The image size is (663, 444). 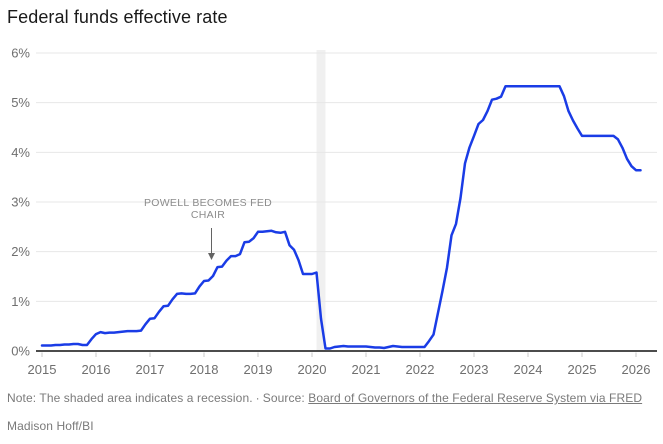 What do you see at coordinates (528, 369) in the screenshot?
I see `x-tick-label-2024: 2024` at bounding box center [528, 369].